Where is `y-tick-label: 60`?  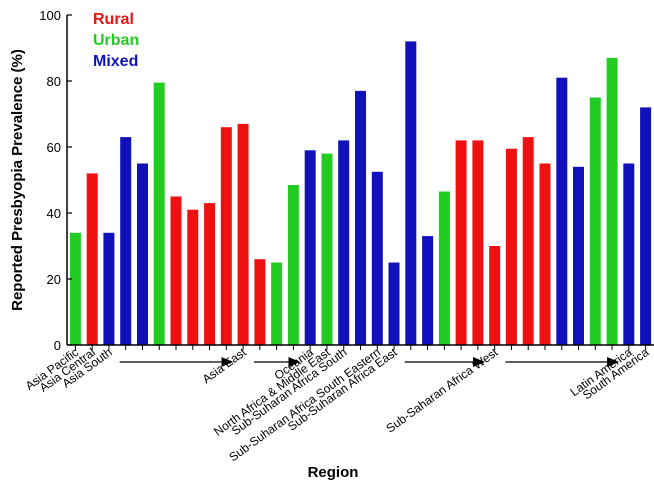
y-tick-label: 60 is located at coordinates (54, 147).